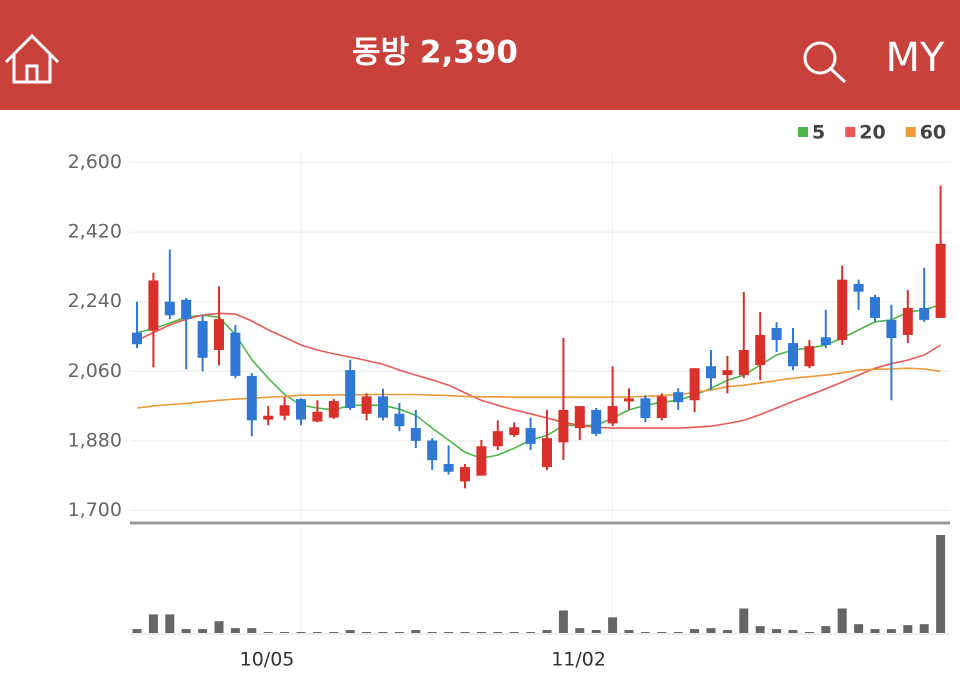  Describe the element at coordinates (95, 232) in the screenshot. I see `y-tick-label: 2,420` at that location.